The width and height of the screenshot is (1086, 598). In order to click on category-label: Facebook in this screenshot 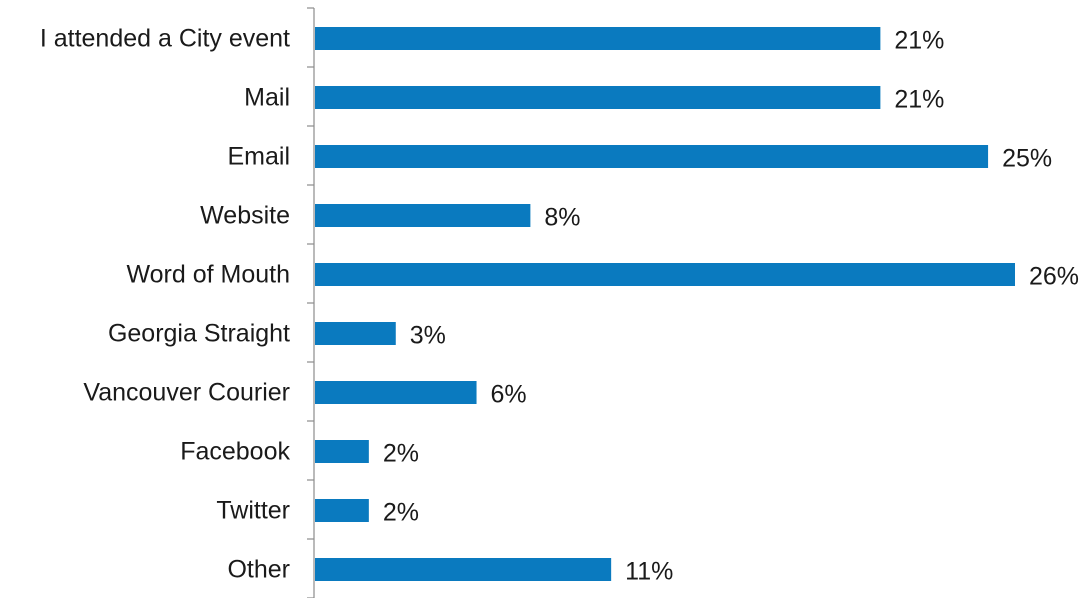, I will do `click(235, 452)`.